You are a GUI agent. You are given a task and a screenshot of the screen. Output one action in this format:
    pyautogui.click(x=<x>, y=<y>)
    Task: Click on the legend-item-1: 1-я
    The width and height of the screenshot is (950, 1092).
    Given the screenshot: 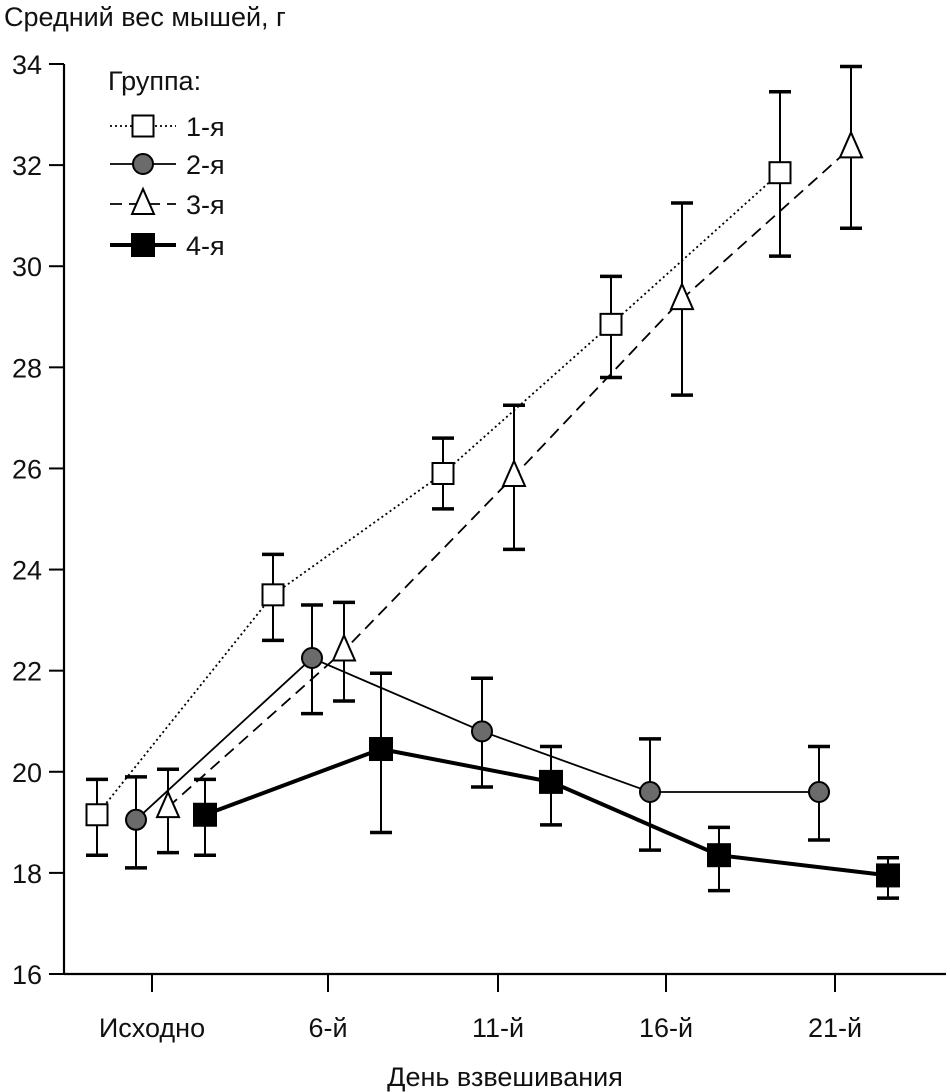 What is the action you would take?
    pyautogui.click(x=167, y=127)
    